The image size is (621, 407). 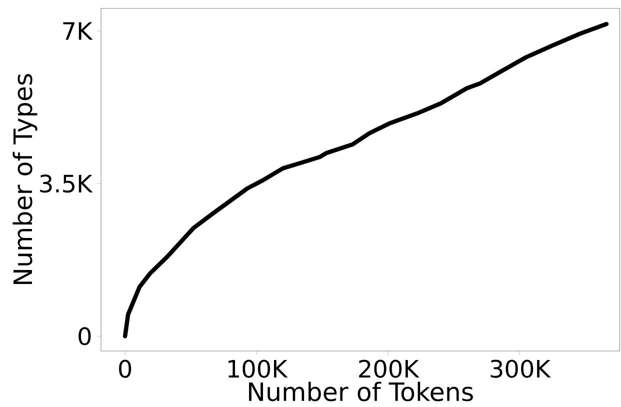 I want to click on x-tick-label: 200K, so click(x=389, y=369).